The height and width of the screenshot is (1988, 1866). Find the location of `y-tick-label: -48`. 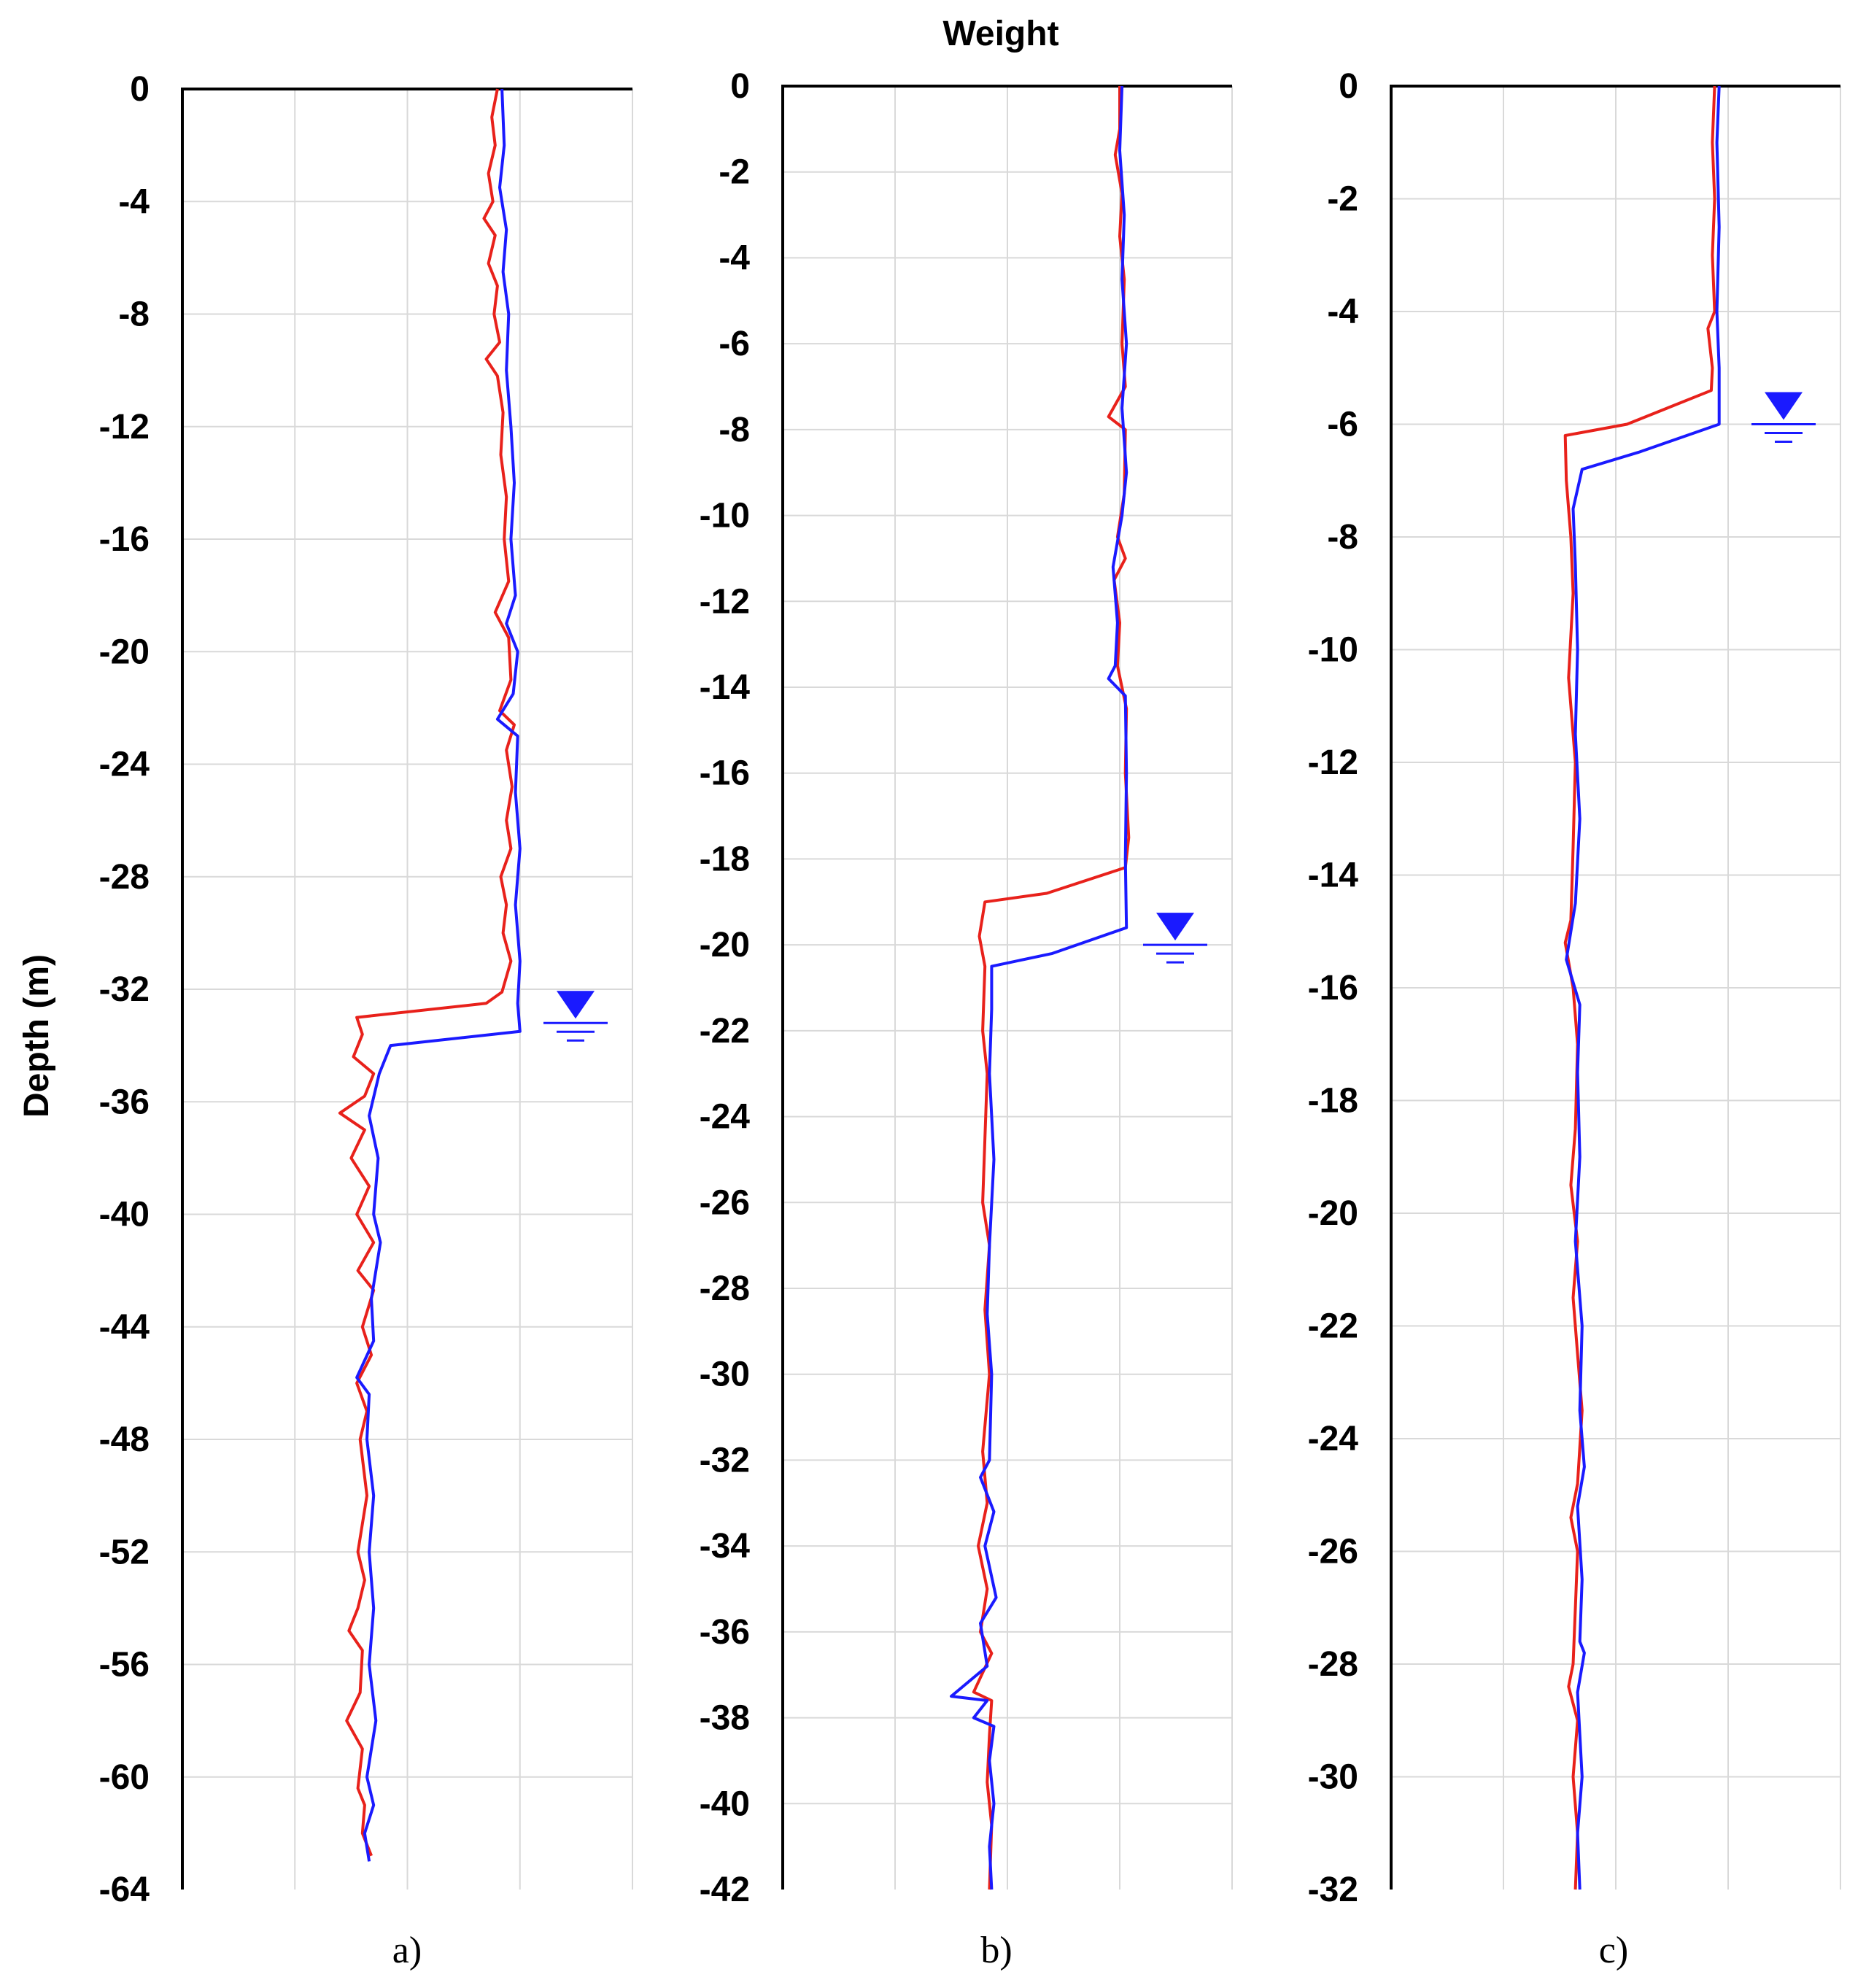

y-tick-label: -48 is located at coordinates (124, 1439).